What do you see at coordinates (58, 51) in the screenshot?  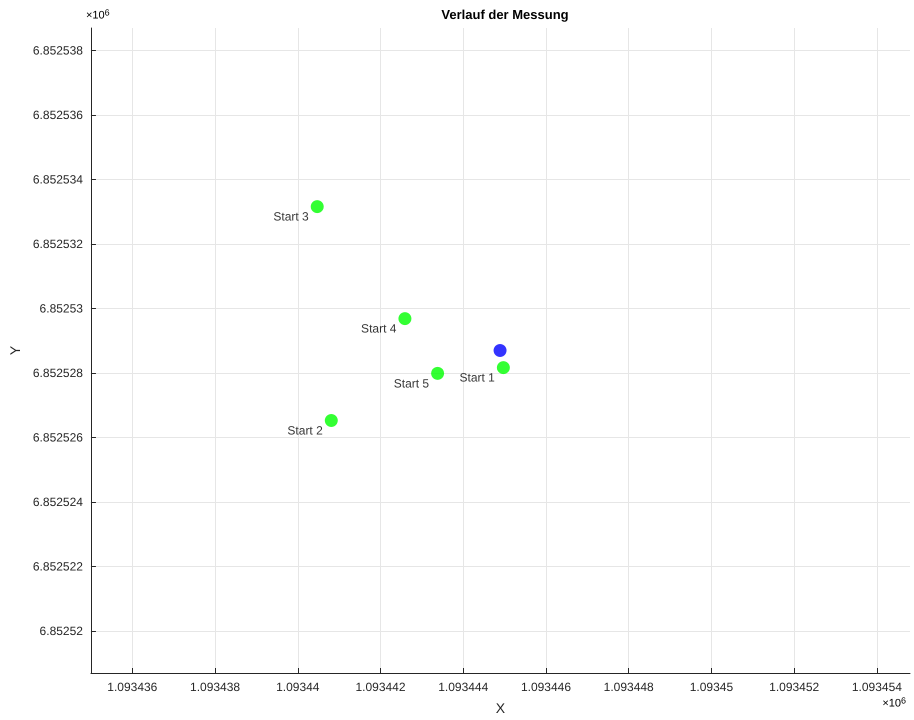 I see `y-tick-label: 6.852538` at bounding box center [58, 51].